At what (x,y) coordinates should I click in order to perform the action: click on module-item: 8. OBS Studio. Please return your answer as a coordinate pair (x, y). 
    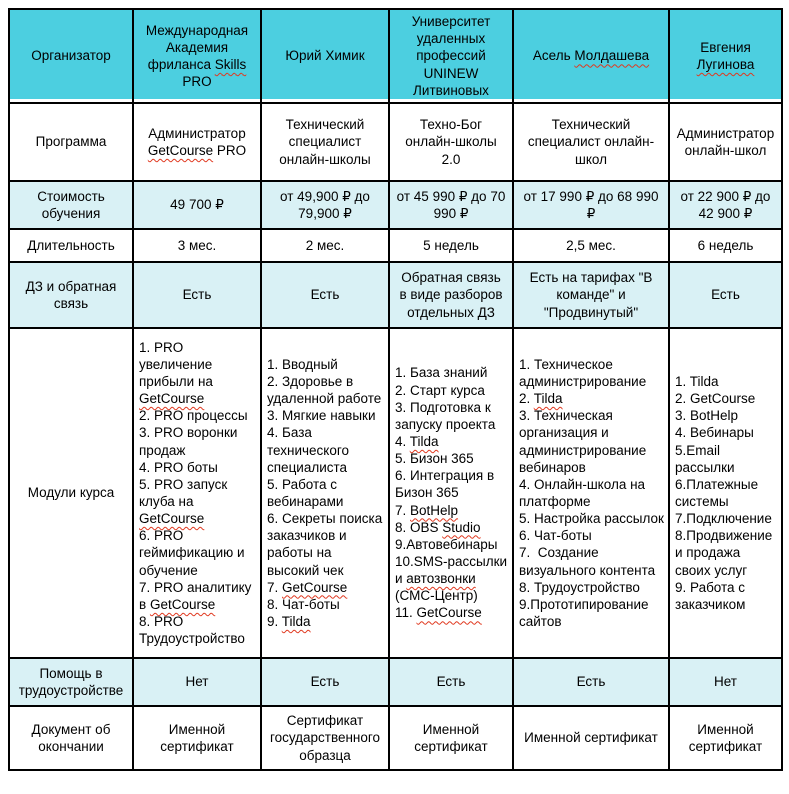
    Looking at the image, I should click on (438, 527).